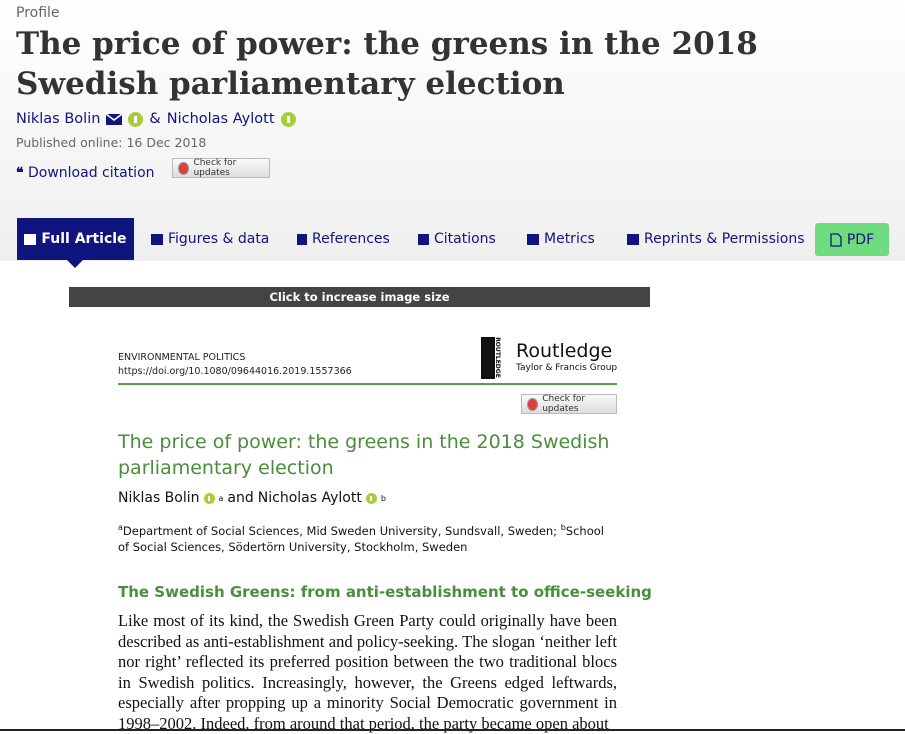  I want to click on publisher-logo, so click(496, 358).